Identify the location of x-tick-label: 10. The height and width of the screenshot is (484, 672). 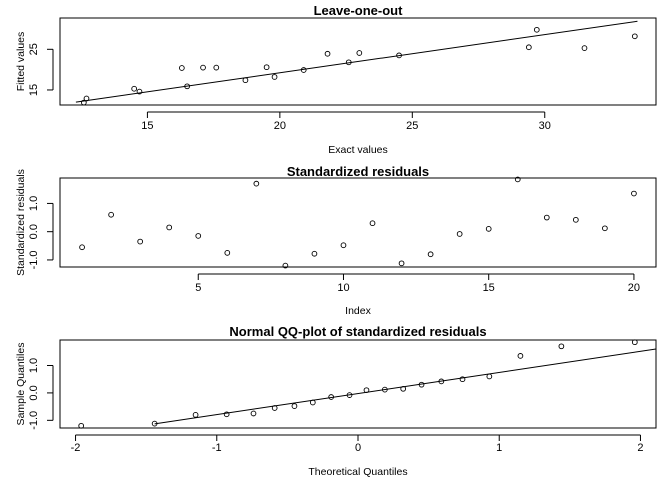
(343, 288).